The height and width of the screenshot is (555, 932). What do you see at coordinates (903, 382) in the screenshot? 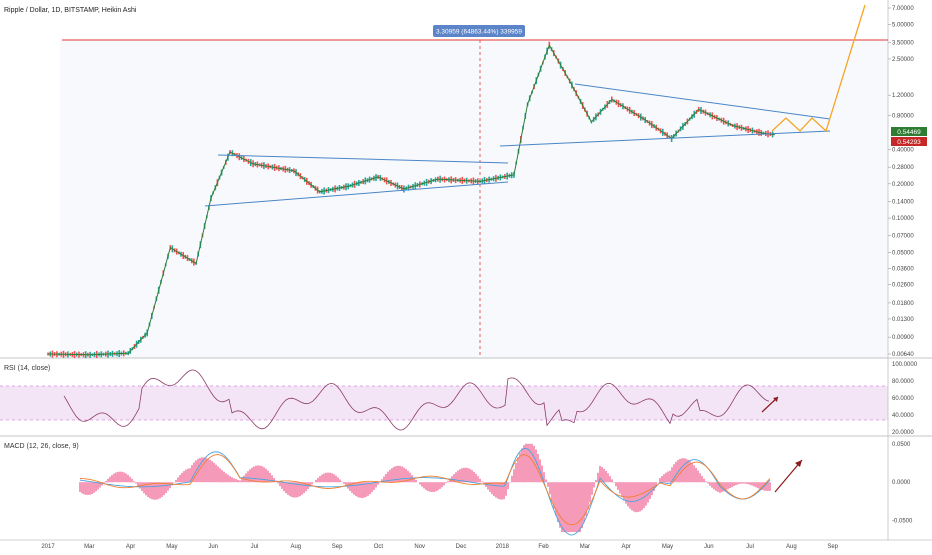
I see `rsi-tick-label: 80.0000` at bounding box center [903, 382].